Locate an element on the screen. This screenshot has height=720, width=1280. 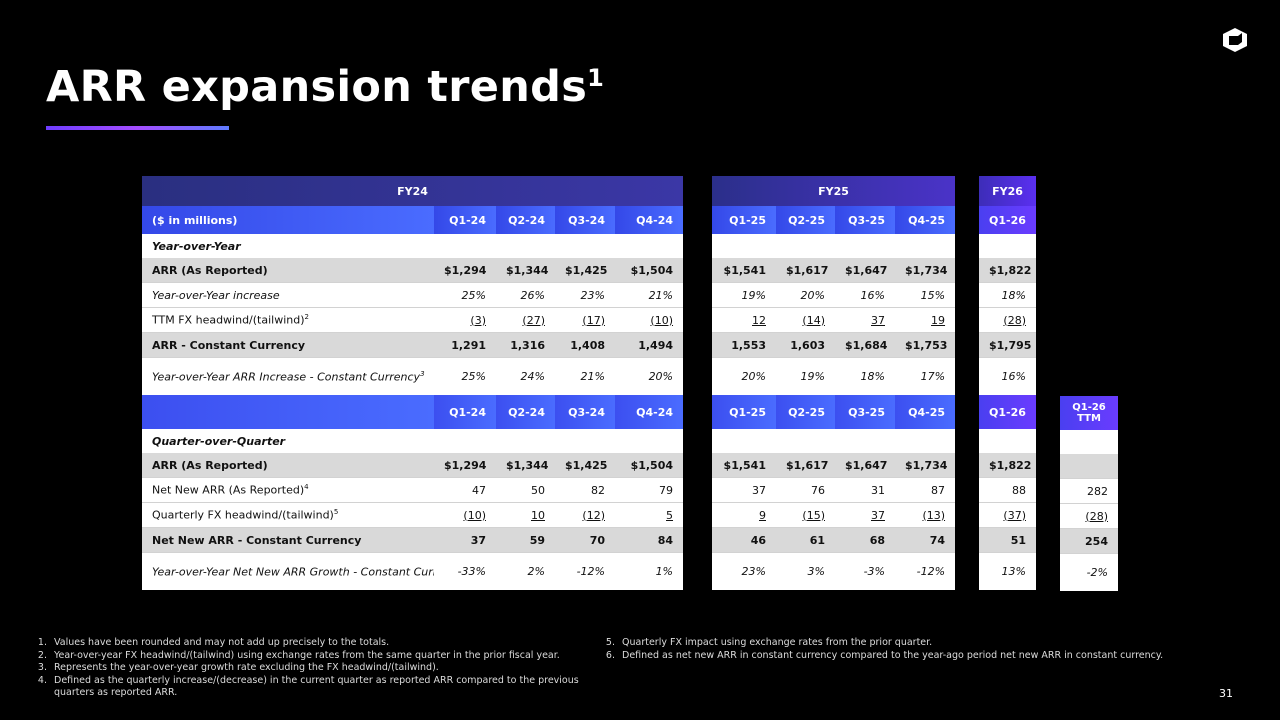
fy24-col-header: Q1-24 is located at coordinates (465, 220).